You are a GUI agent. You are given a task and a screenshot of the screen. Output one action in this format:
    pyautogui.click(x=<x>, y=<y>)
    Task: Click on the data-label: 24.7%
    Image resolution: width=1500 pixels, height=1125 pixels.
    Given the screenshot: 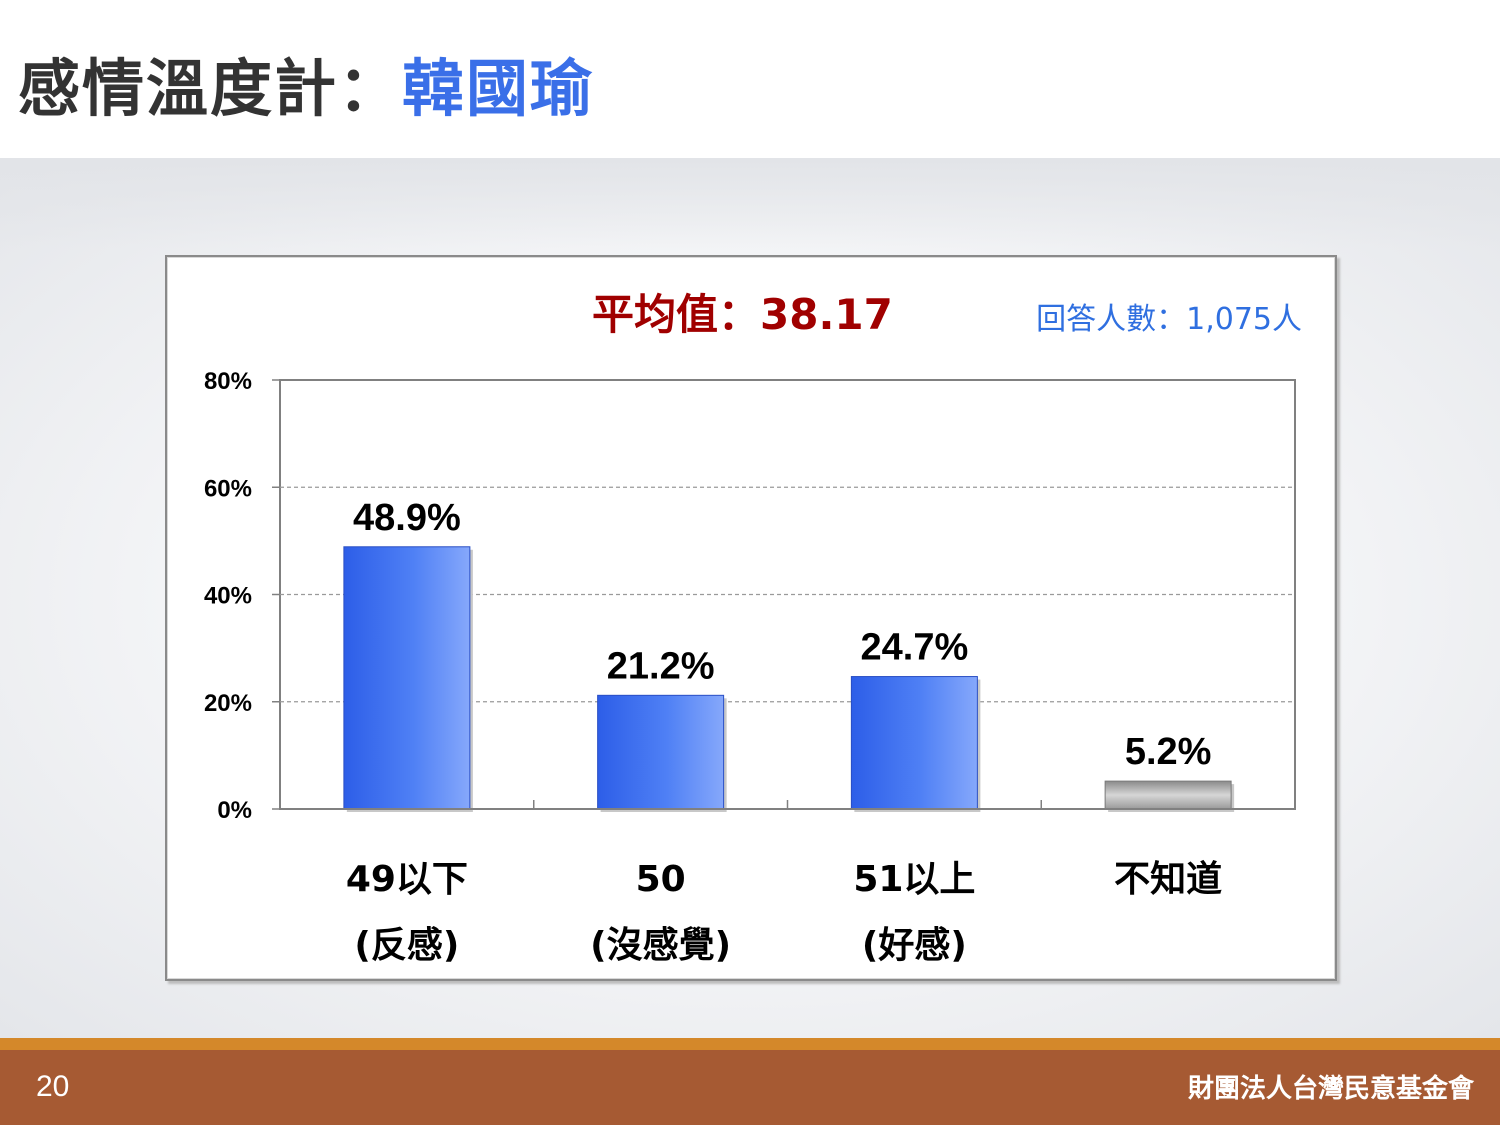 What is the action you would take?
    pyautogui.click(x=915, y=648)
    